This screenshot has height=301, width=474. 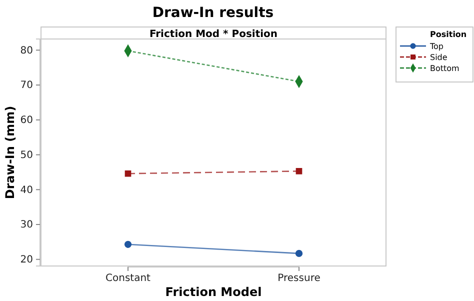 I want to click on y-tick-label: 40, so click(x=26, y=190).